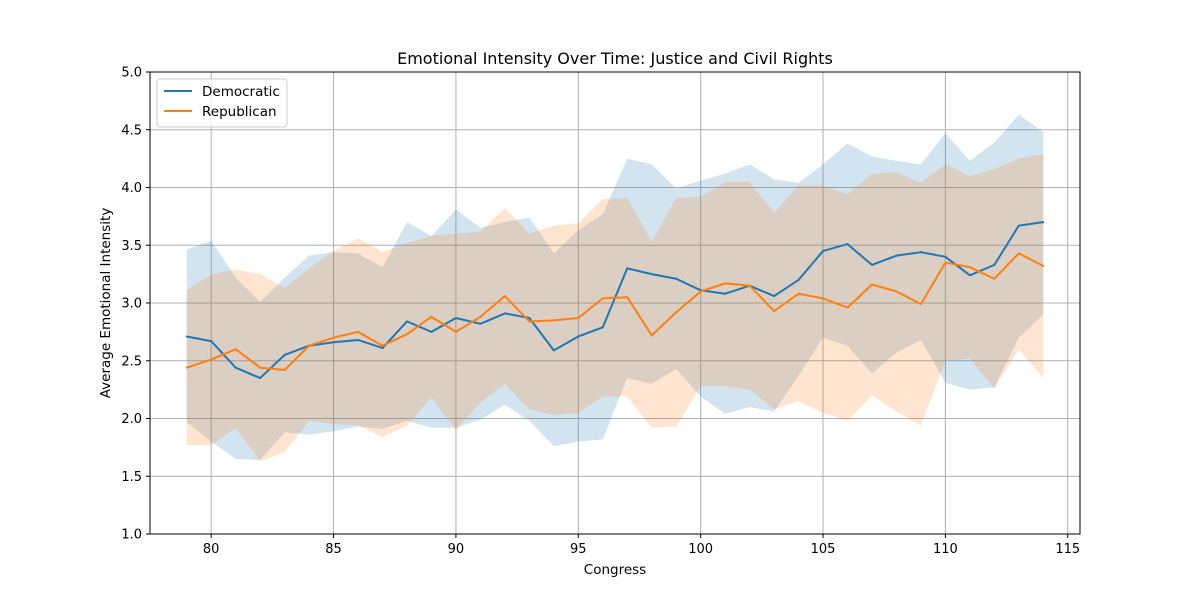  Describe the element at coordinates (578, 549) in the screenshot. I see `x-tick-label: 95` at that location.